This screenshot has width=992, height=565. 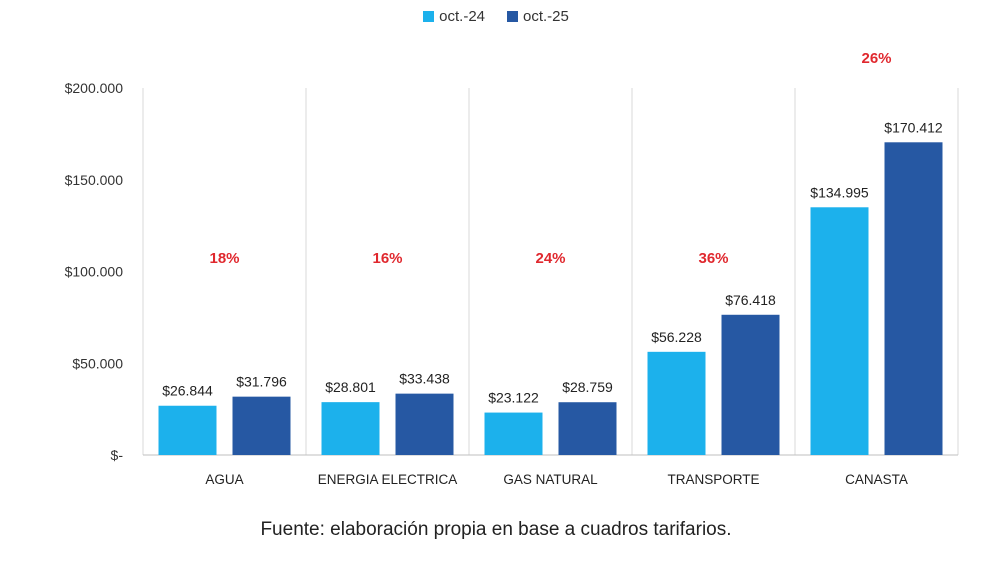 What do you see at coordinates (224, 479) in the screenshot?
I see `x-tick-label: AGUA` at bounding box center [224, 479].